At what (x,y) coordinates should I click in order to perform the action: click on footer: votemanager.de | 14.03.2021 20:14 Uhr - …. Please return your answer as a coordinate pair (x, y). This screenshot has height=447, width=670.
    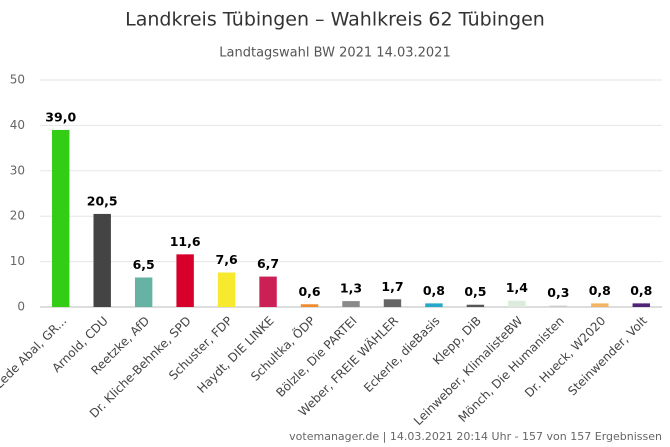
    Looking at the image, I should click on (475, 436).